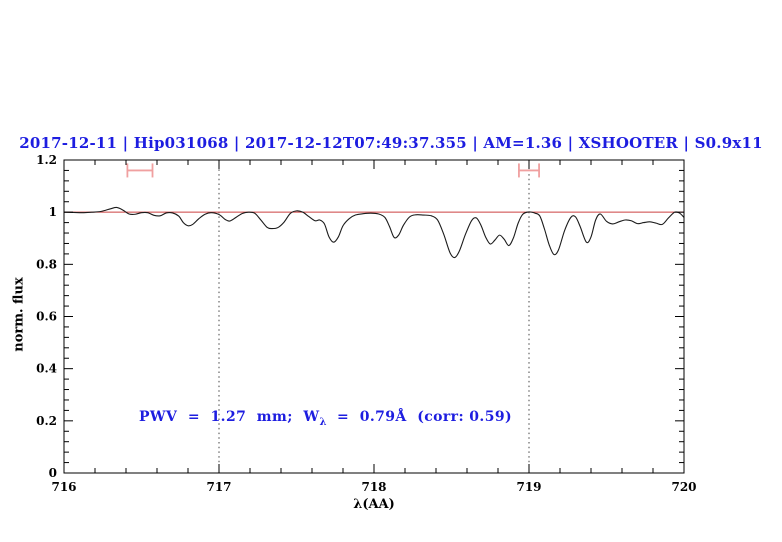 The width and height of the screenshot is (782, 542). What do you see at coordinates (53, 473) in the screenshot?
I see `y-tick-label: 0` at bounding box center [53, 473].